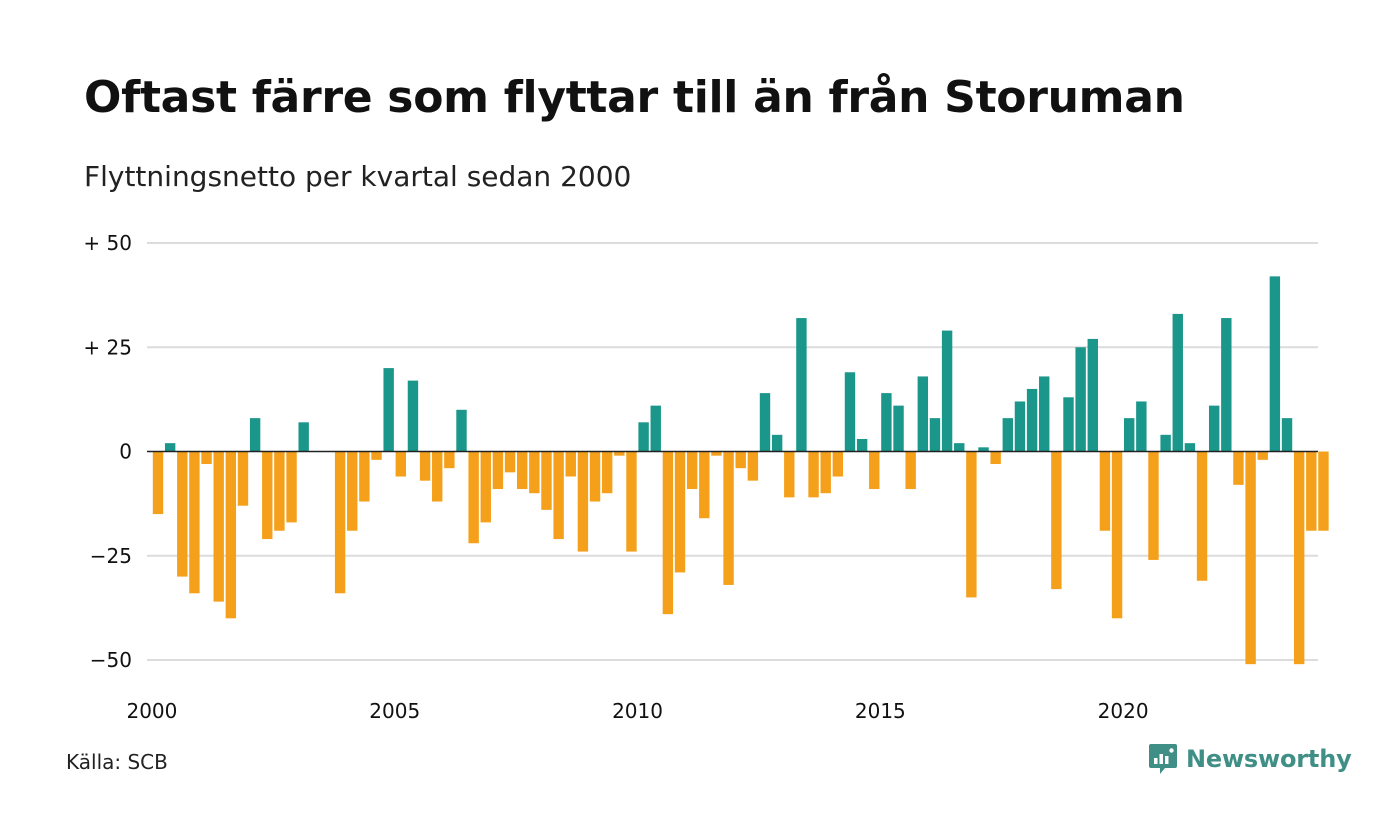 This screenshot has width=1400, height=840. I want to click on x-axis-ticks: 2000 2005 2010 2015 2020, so click(637, 711).